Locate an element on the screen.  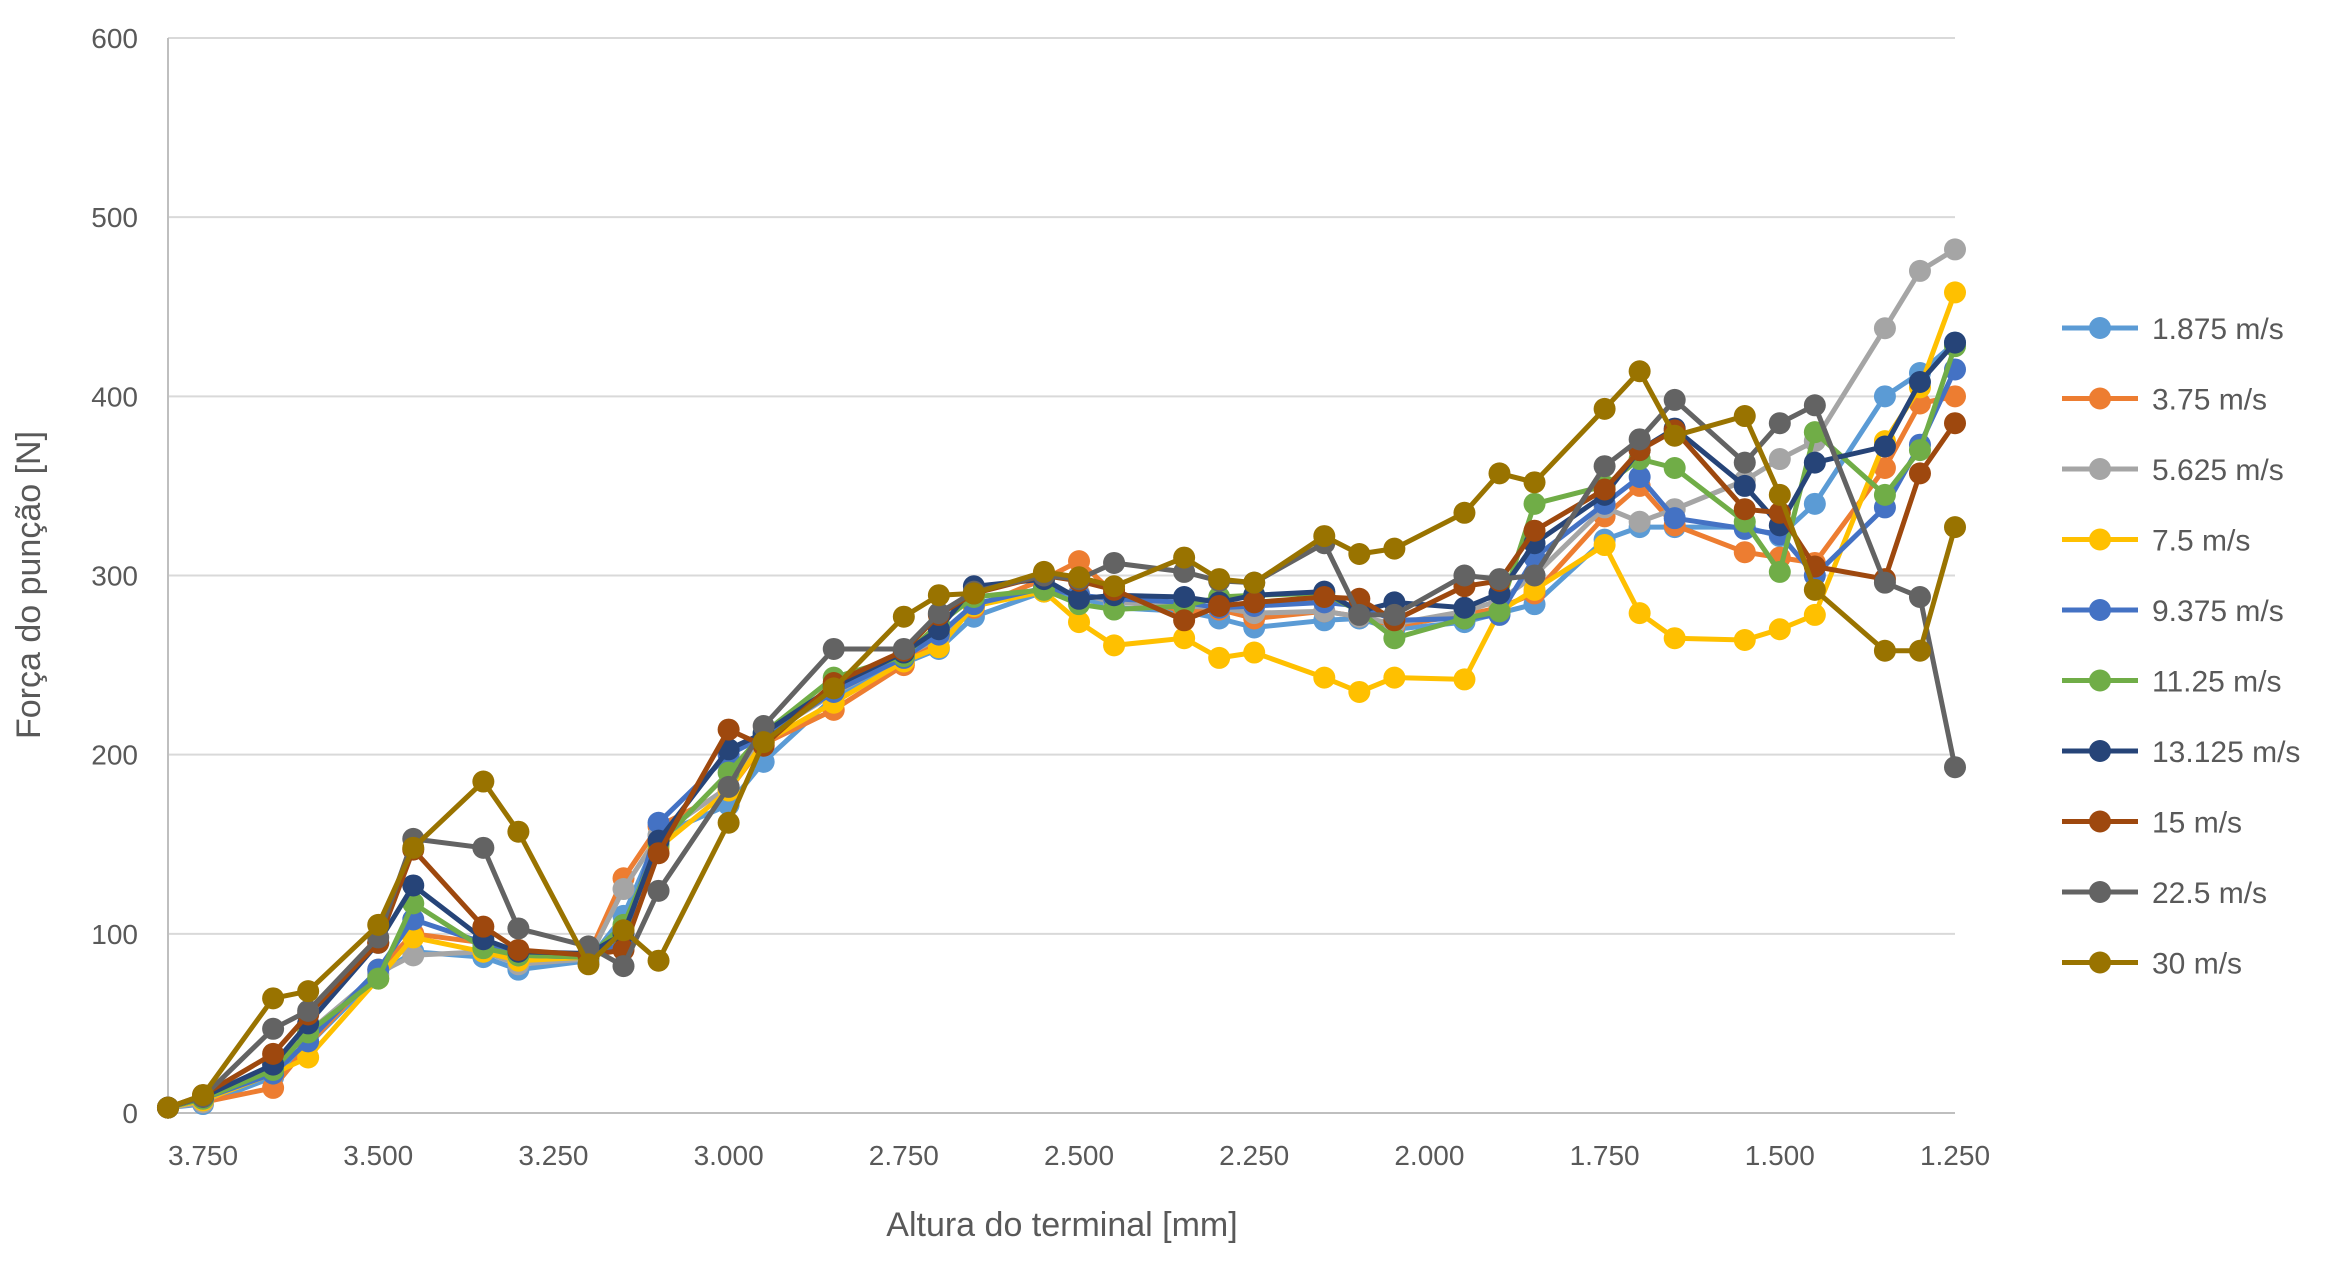
x-tick-label: 1.750 is located at coordinates (1605, 1155).